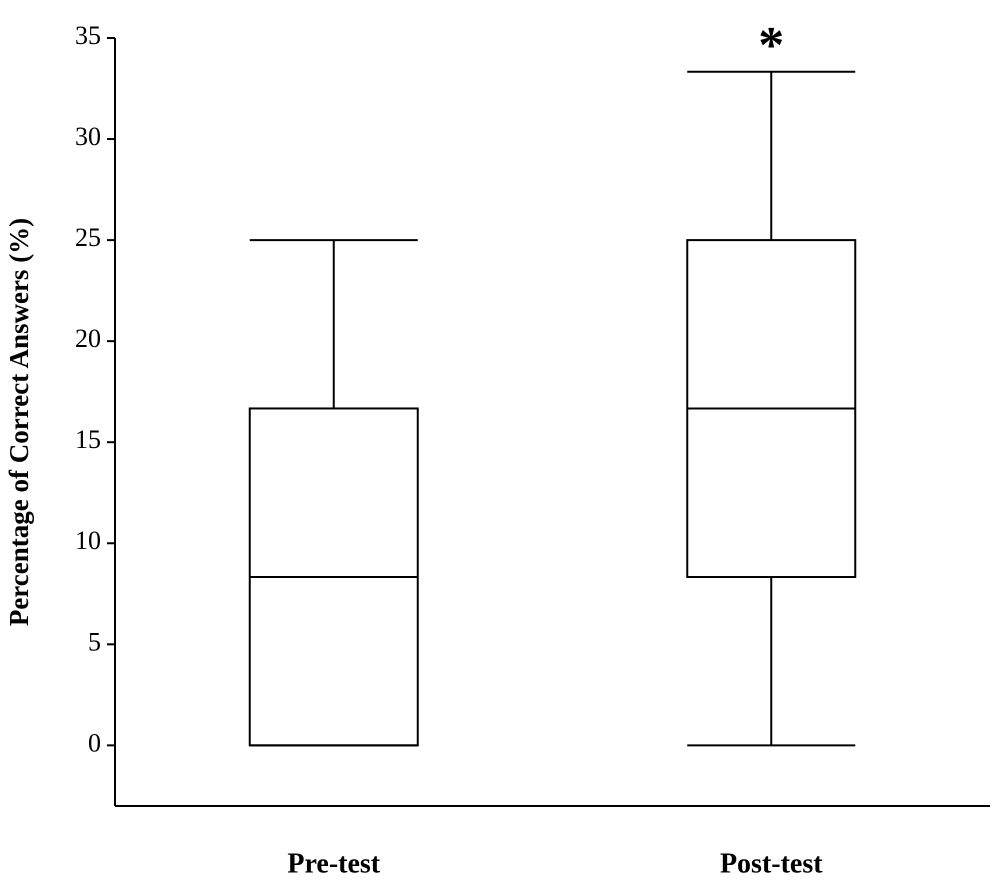  Describe the element at coordinates (88, 237) in the screenshot. I see `y-tick-label: 25` at that location.